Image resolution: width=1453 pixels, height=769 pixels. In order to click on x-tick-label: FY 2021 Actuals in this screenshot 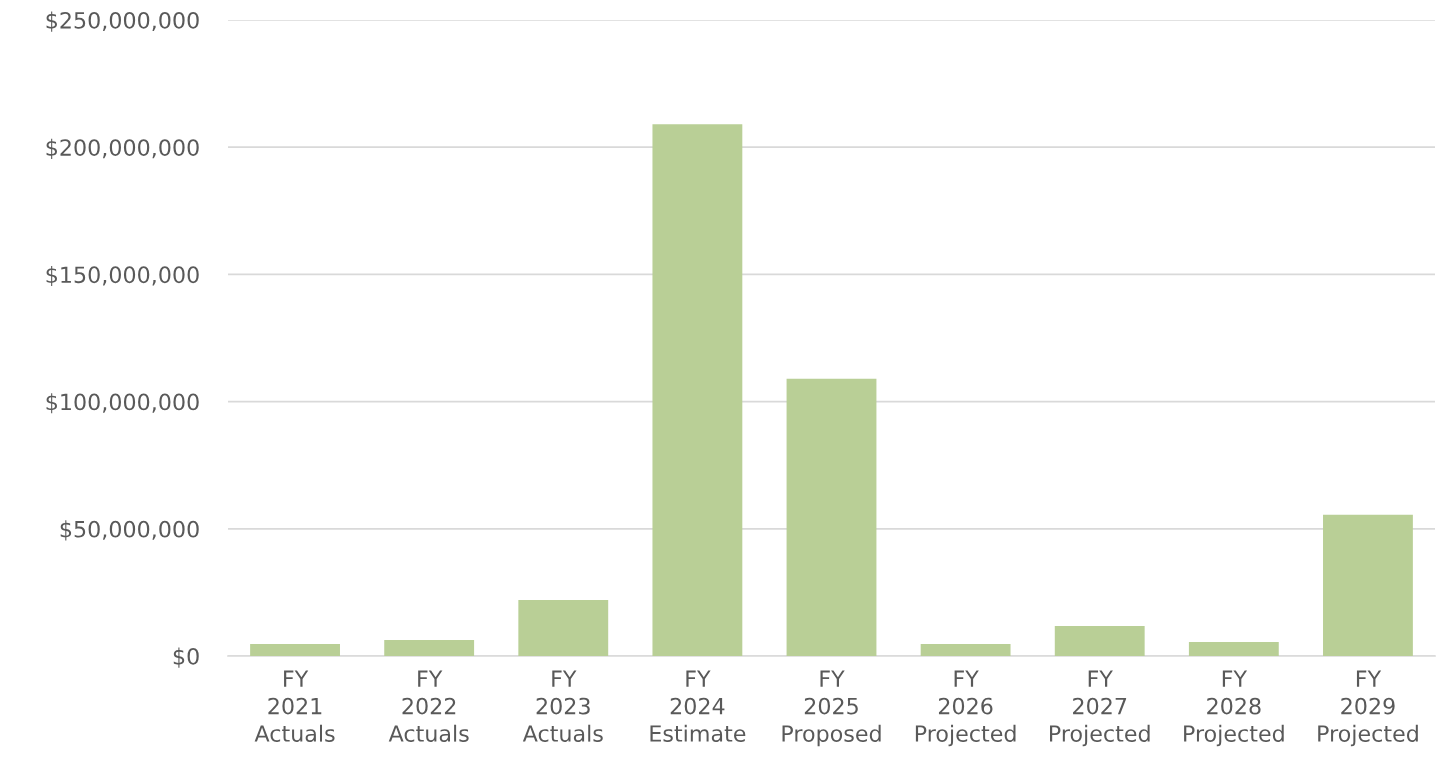, I will do `click(294, 706)`.